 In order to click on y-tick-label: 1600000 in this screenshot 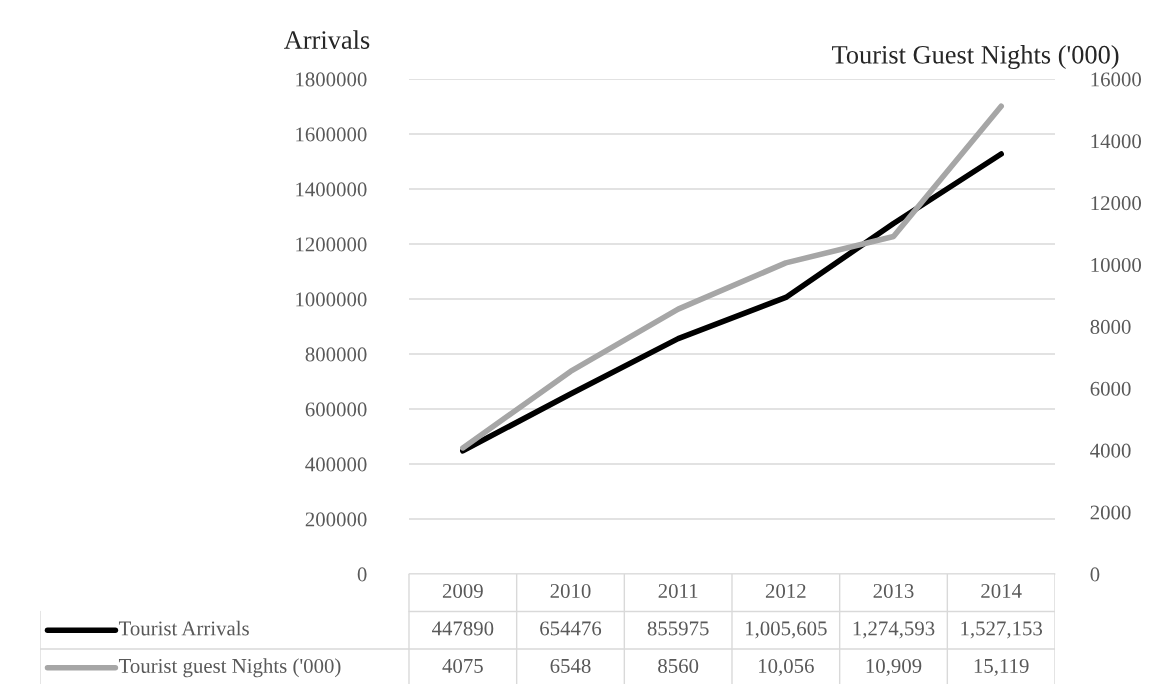, I will do `click(331, 134)`.